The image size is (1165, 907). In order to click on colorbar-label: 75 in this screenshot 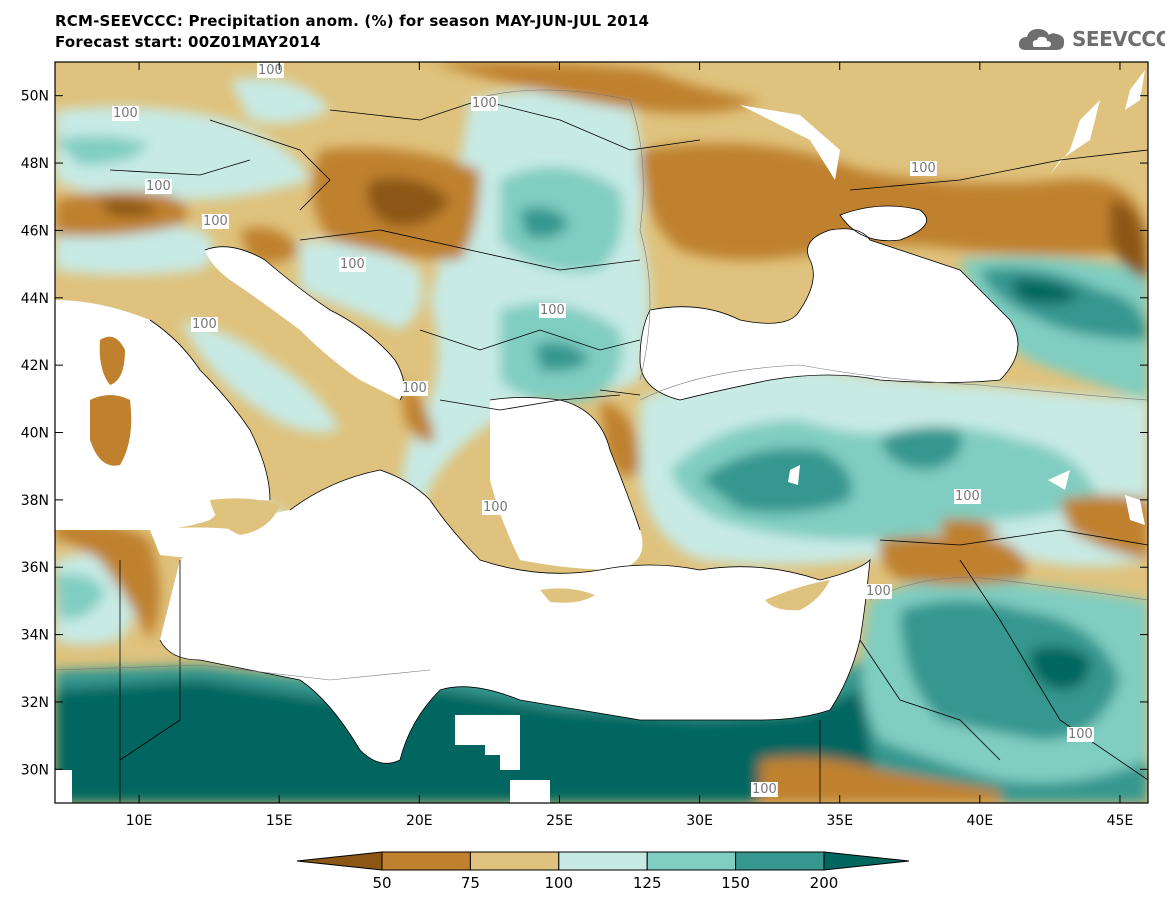, I will do `click(470, 883)`.